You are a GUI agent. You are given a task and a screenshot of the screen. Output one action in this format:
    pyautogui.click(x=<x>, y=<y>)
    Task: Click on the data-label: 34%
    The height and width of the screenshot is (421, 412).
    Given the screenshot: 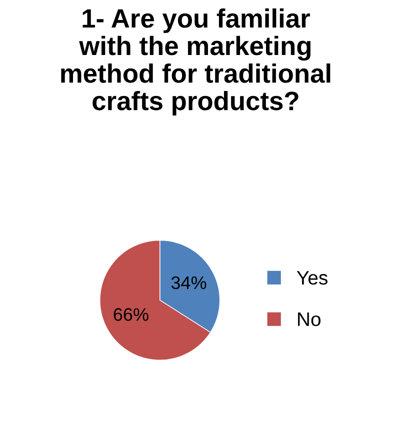 What is the action you would take?
    pyautogui.click(x=188, y=283)
    